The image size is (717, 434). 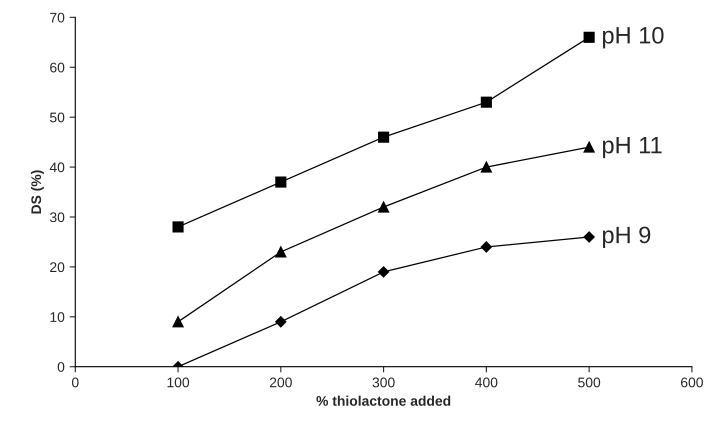 What do you see at coordinates (37, 192) in the screenshot?
I see `y-axis-title: DS (%)` at bounding box center [37, 192].